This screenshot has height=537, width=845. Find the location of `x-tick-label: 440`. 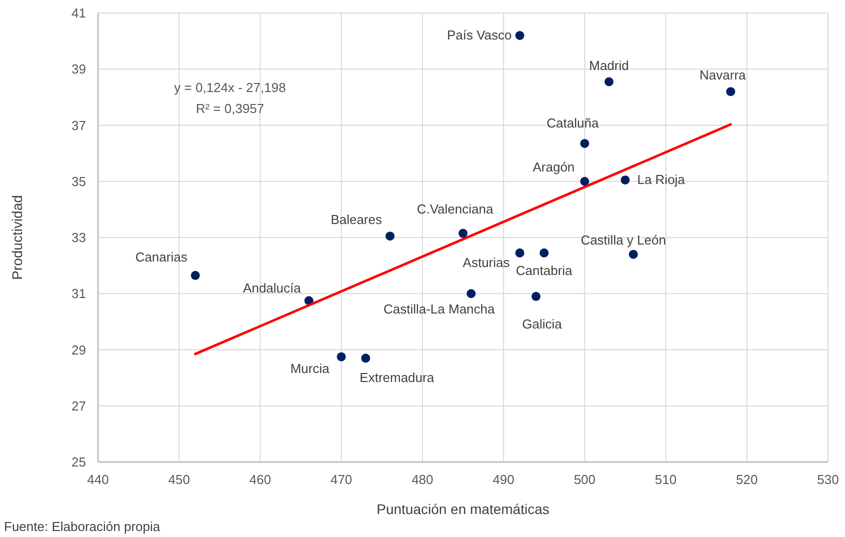

x-tick-label: 440 is located at coordinates (98, 479).